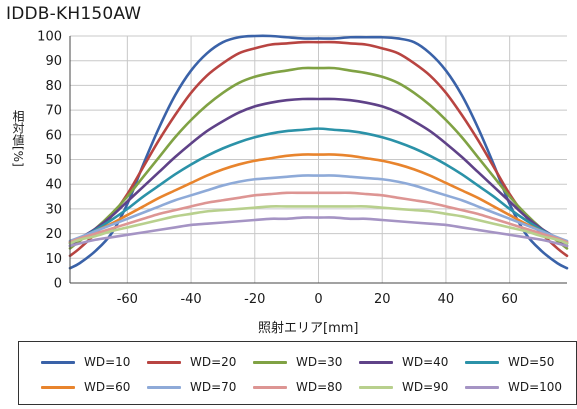 The height and width of the screenshot is (409, 577). I want to click on legend-item: WD=70, so click(191, 387).